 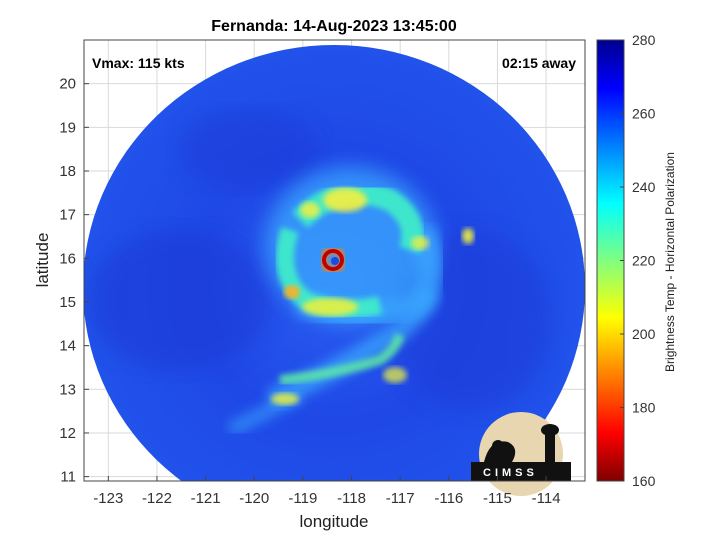 I want to click on x-tick-label: -123, so click(x=108, y=498).